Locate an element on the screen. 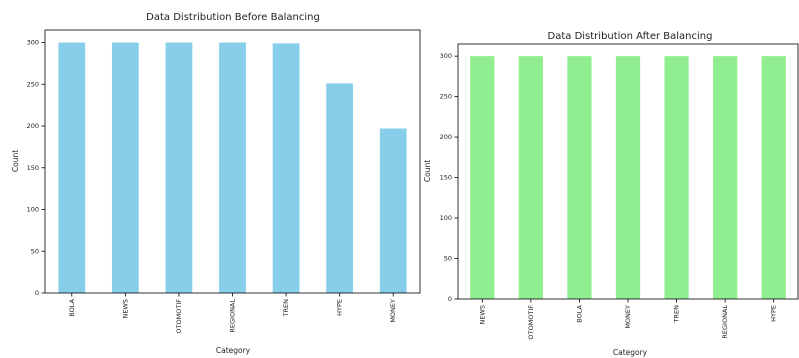  chart-before-xticks: BOLA NEWS OTOMOTIF REGIONAL TREN HYPE MONEY is located at coordinates (232, 313).